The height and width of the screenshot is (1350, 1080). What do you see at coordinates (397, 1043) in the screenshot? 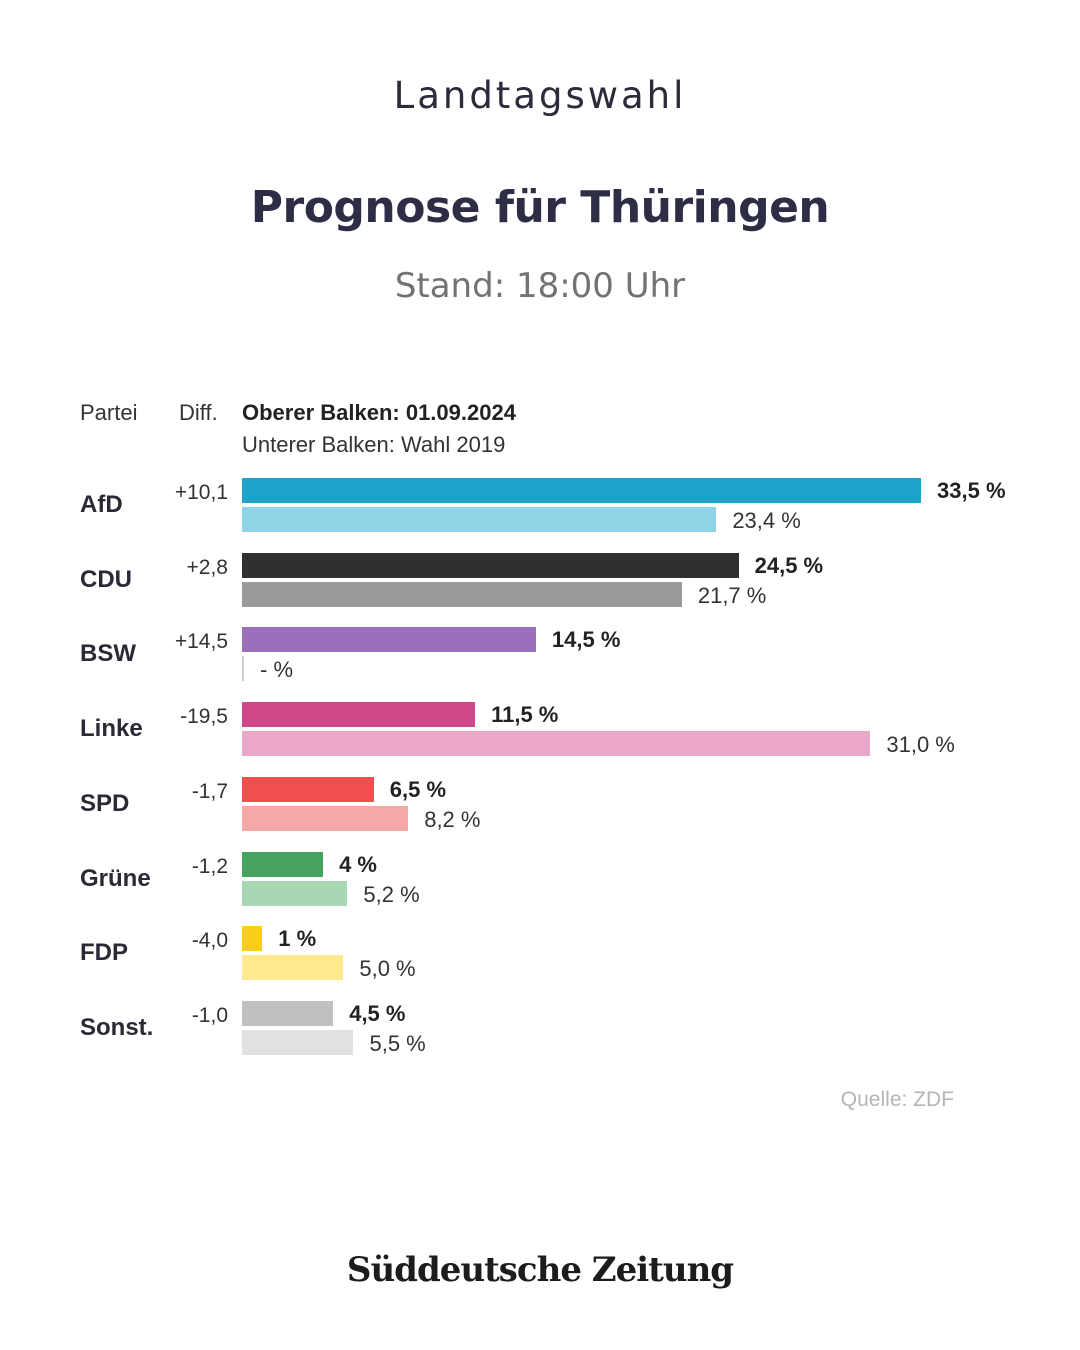
I see `value-label-previous: 5,5 %` at bounding box center [397, 1043].